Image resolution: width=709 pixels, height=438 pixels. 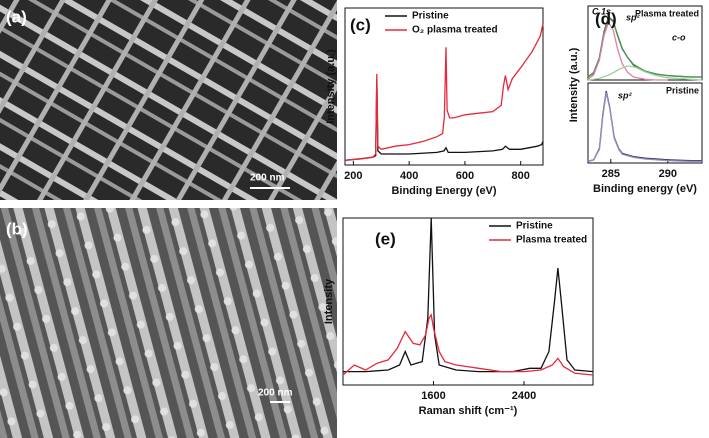 I want to click on panel-label: (a), so click(x=16, y=16).